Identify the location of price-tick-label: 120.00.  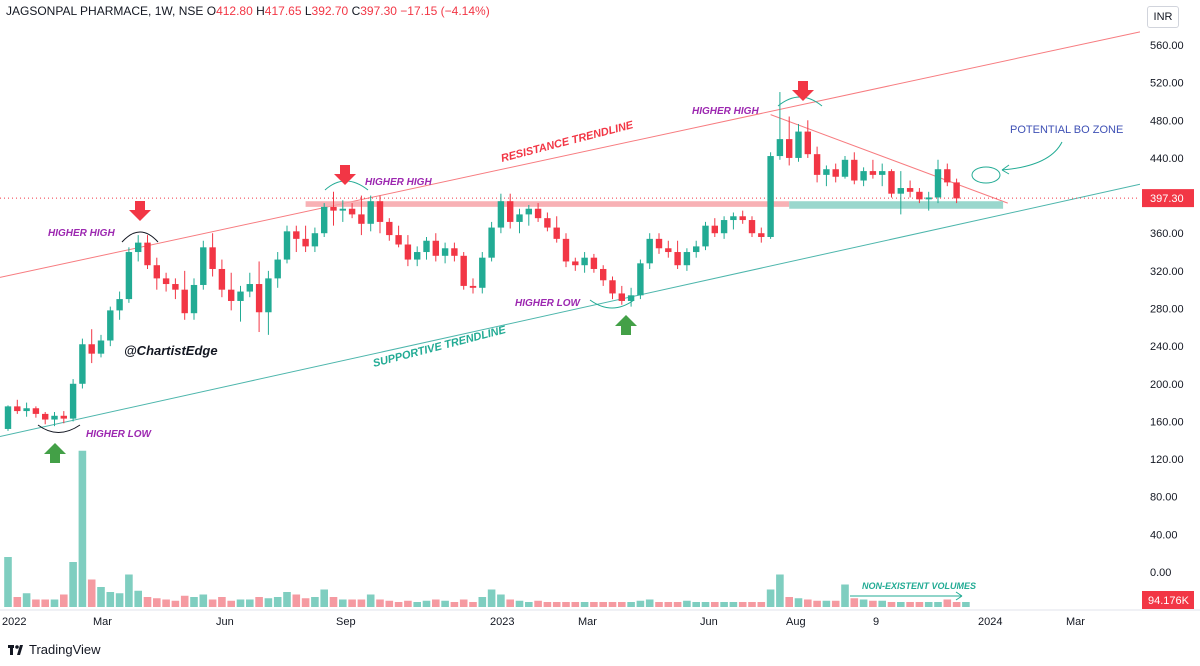
(1167, 460).